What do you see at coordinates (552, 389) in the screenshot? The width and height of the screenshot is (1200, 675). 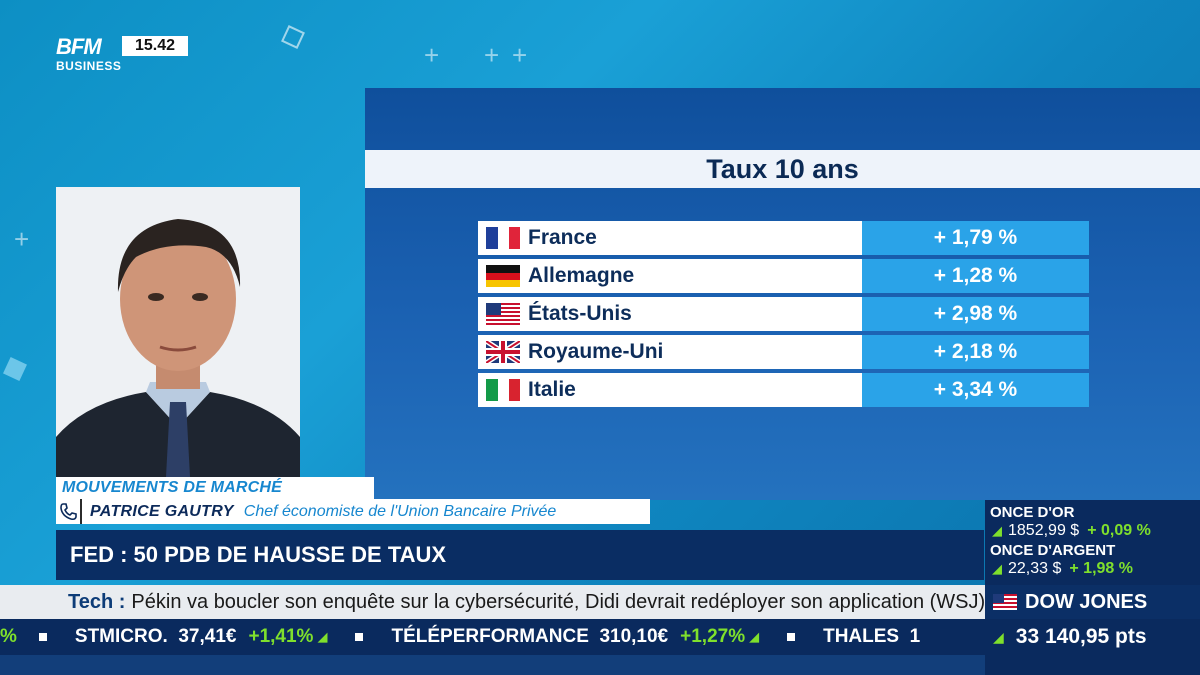 I see `country-name: Italie` at bounding box center [552, 389].